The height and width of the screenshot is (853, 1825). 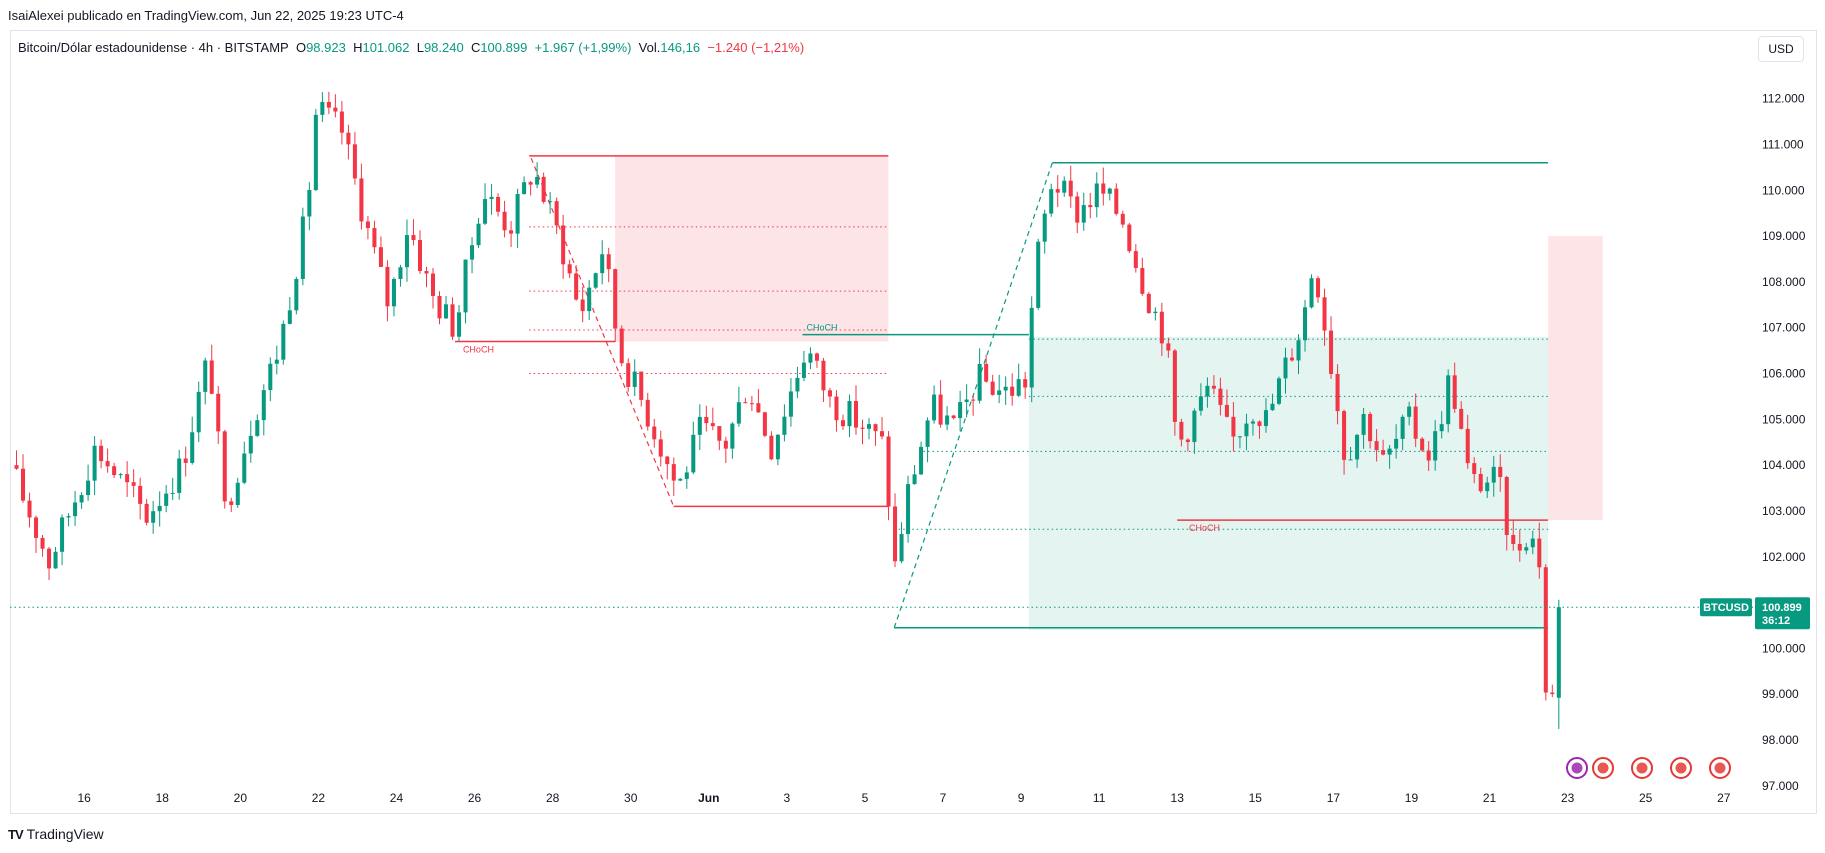 I want to click on x-tick-0: 16, so click(x=84, y=798).